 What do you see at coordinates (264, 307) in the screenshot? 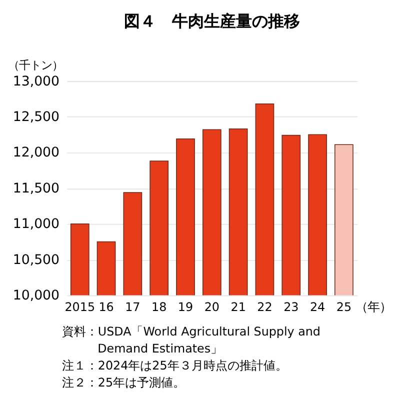
I see `x-tick-label: 22` at bounding box center [264, 307].